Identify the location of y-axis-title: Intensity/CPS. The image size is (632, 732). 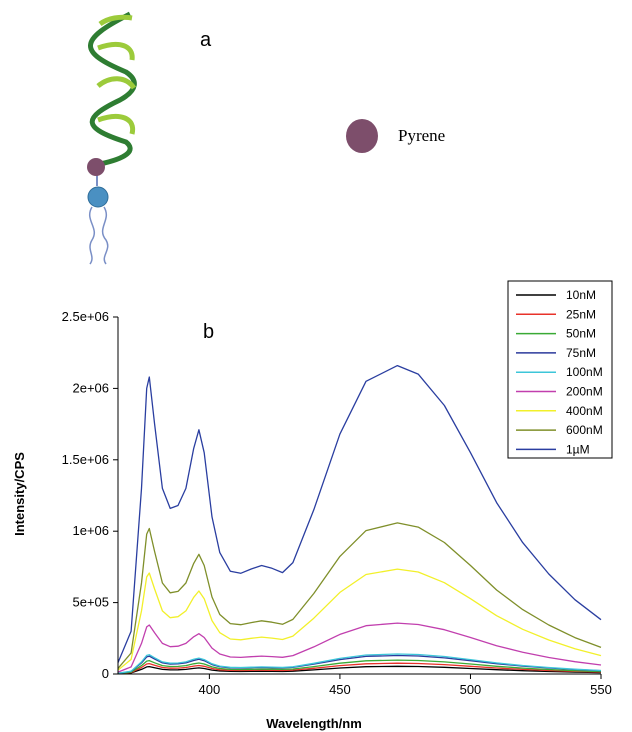
(19, 494).